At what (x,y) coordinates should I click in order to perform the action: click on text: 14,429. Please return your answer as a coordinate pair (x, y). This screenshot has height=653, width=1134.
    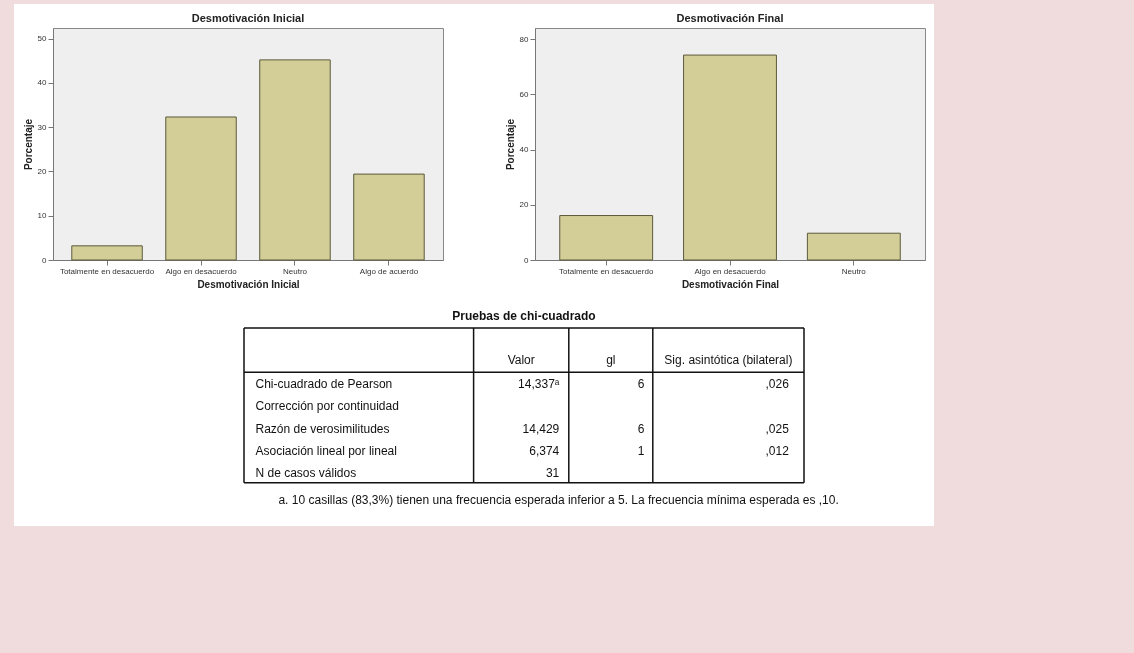
    Looking at the image, I should click on (541, 428).